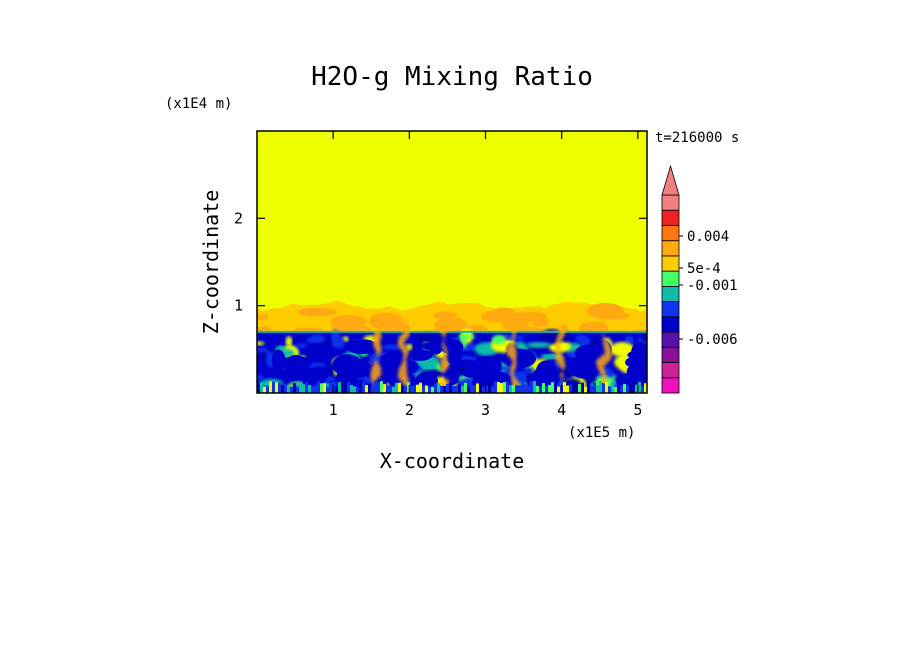 Image resolution: width=904 pixels, height=654 pixels. Describe the element at coordinates (699, 279) in the screenshot. I see `colorbar: 0.004 5e-4-0.001 -0.006` at that location.